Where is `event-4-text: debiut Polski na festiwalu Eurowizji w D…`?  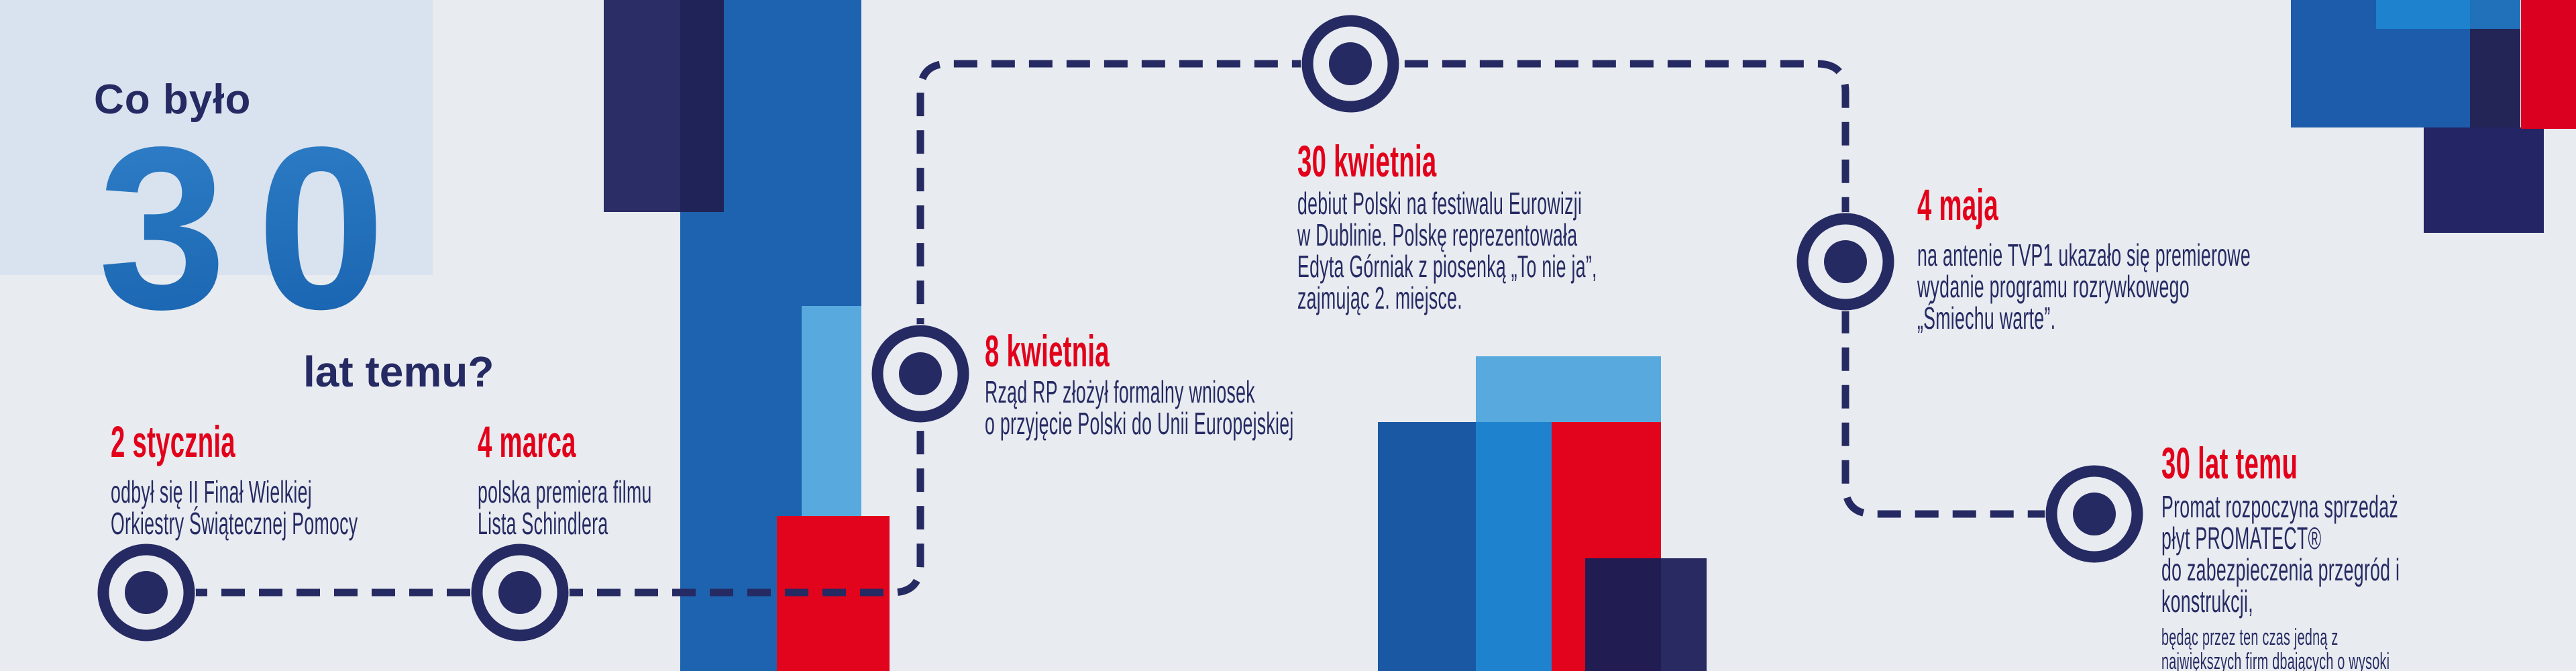 event-4-text: debiut Polski na festiwalu Eurowizji w D… is located at coordinates (1447, 250).